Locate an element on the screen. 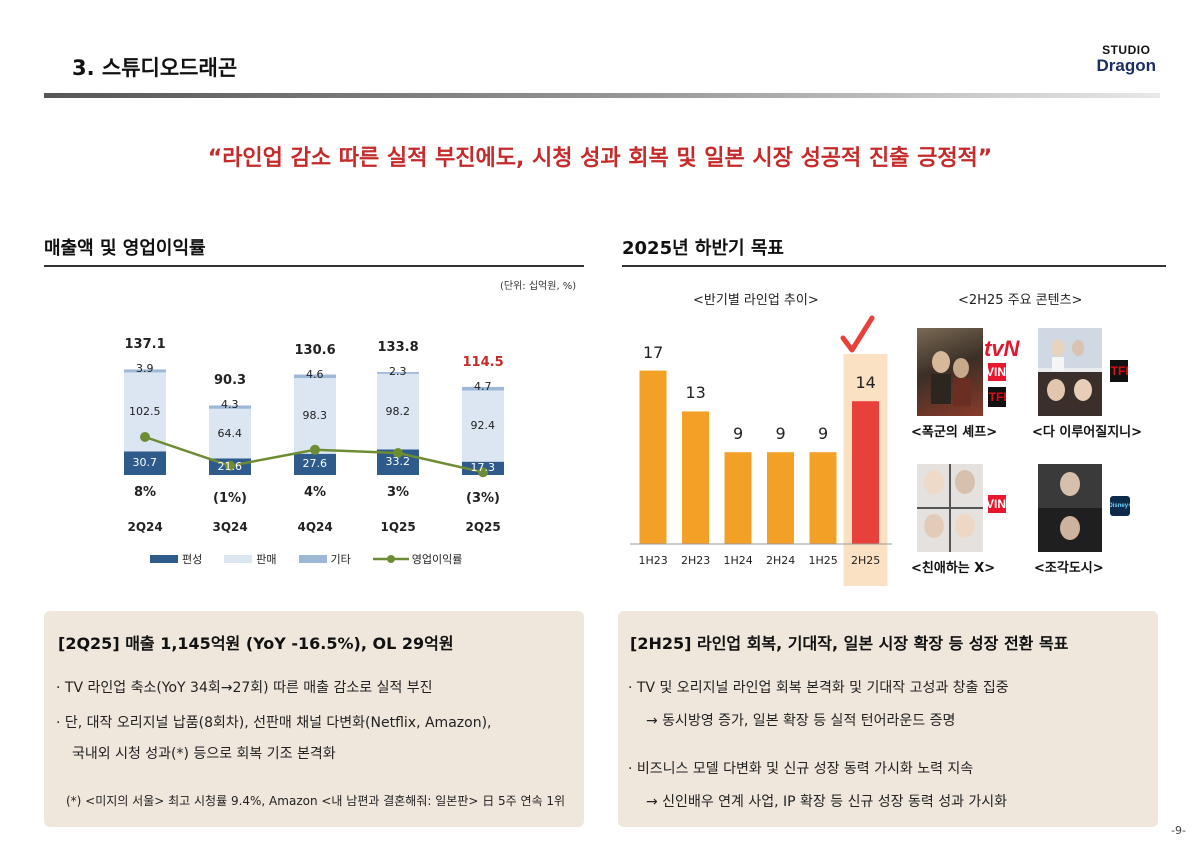  legend-item-panmae: 판매 is located at coordinates (250, 559).